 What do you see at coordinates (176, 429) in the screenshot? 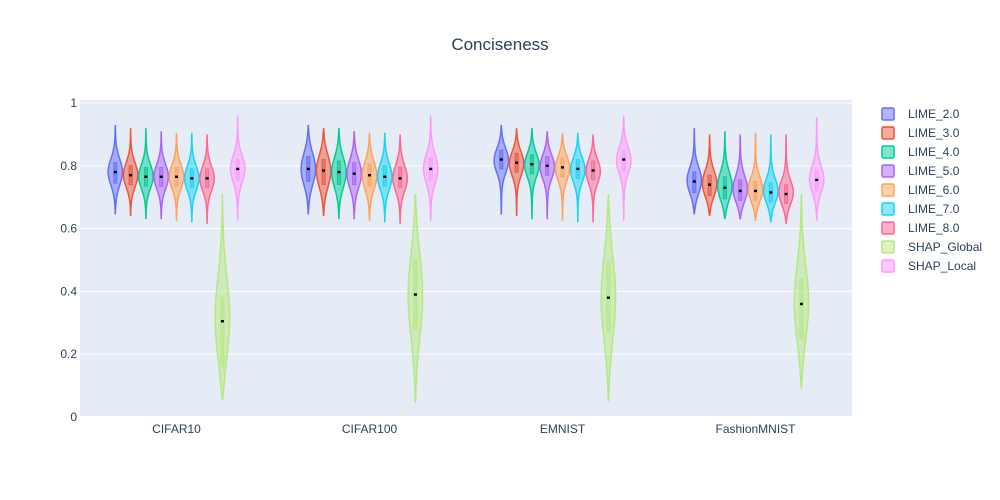
I see `x-tick-label: CIFAR10` at bounding box center [176, 429].